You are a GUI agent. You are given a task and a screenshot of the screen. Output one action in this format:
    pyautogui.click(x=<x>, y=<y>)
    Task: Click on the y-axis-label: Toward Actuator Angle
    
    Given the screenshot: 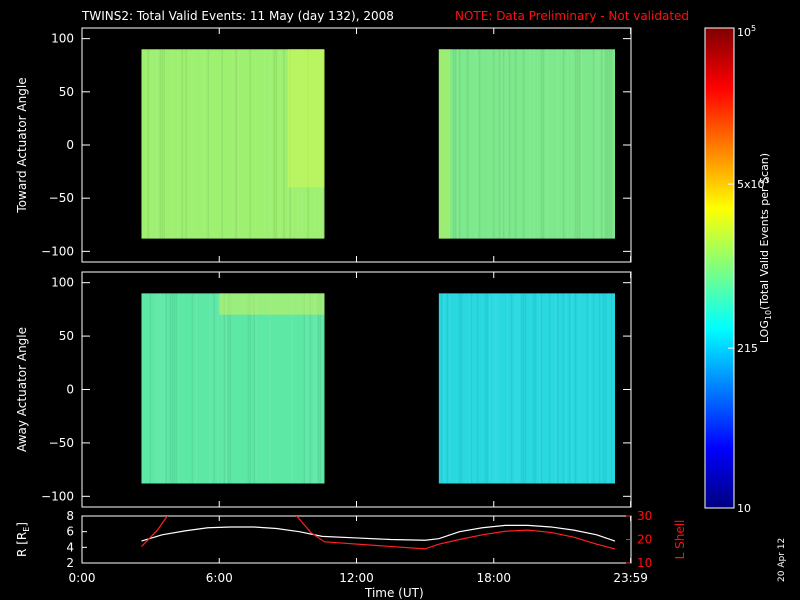 What is the action you would take?
    pyautogui.click(x=22, y=145)
    